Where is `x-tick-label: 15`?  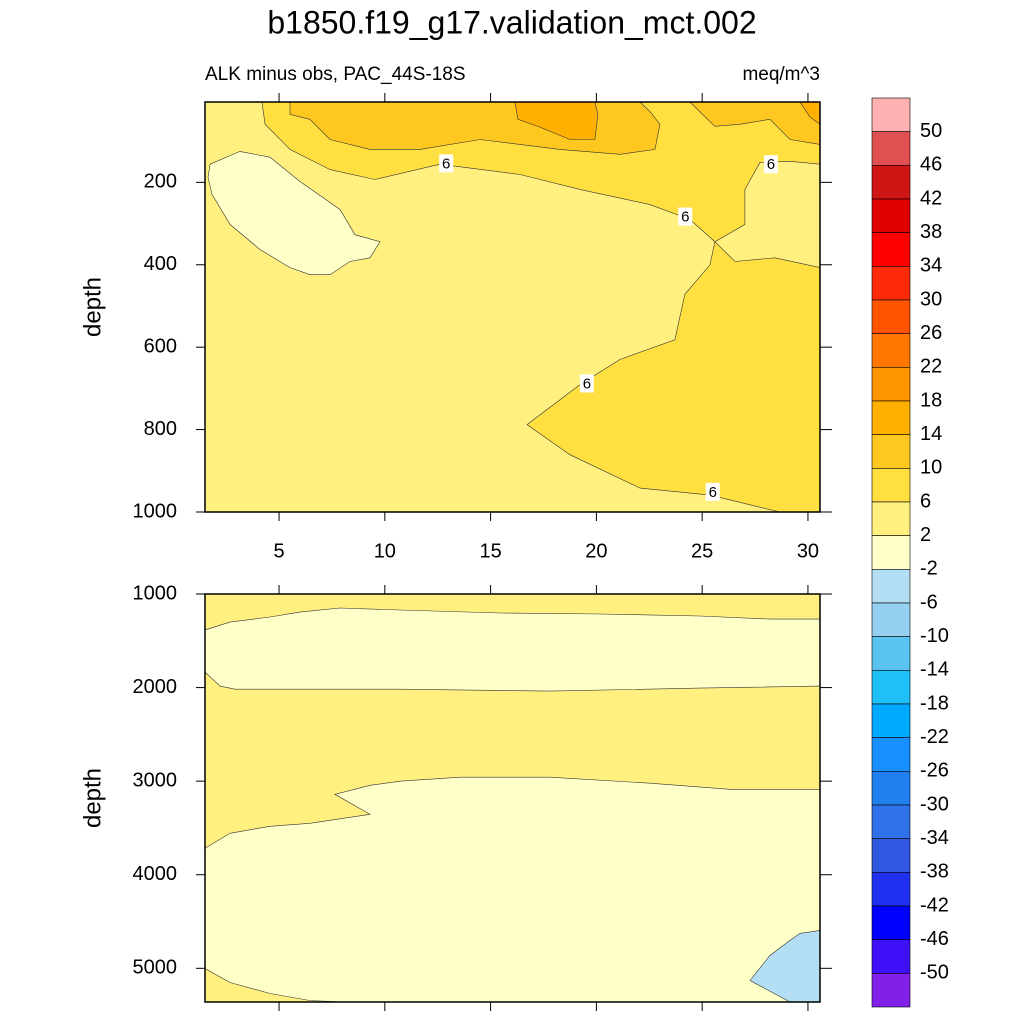 x-tick-label: 15 is located at coordinates (490, 551).